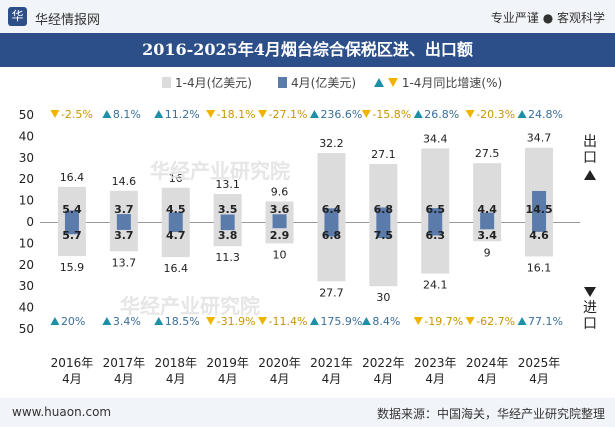 This screenshot has width=615, height=427. Describe the element at coordinates (490, 414) in the screenshot. I see `footer-source: 数据来源：中国海关，华经产业研究院整理` at that location.